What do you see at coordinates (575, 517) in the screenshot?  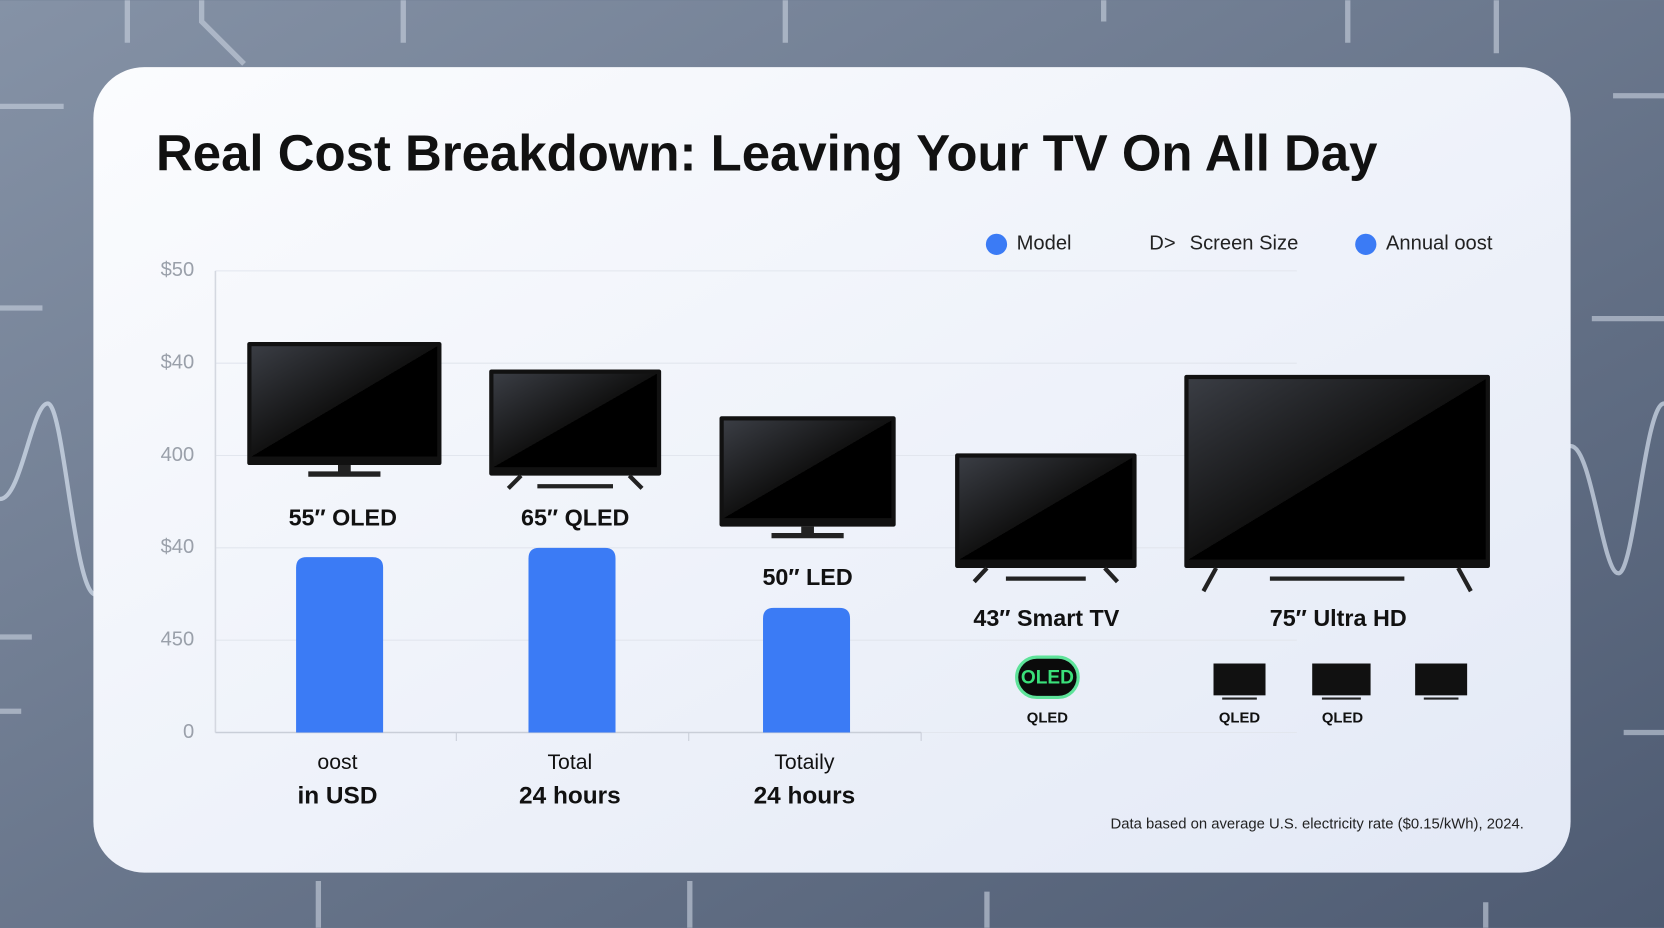 I see `model-label: 65″ QLED` at bounding box center [575, 517].